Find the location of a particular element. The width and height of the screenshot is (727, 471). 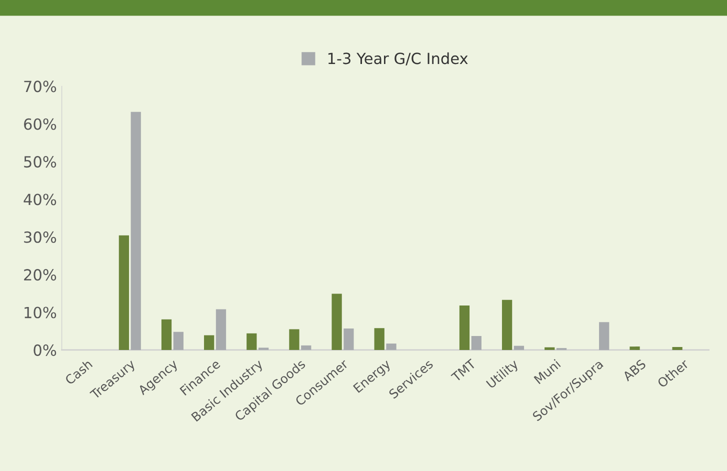

y-tick-label: 0% is located at coordinates (45, 350).